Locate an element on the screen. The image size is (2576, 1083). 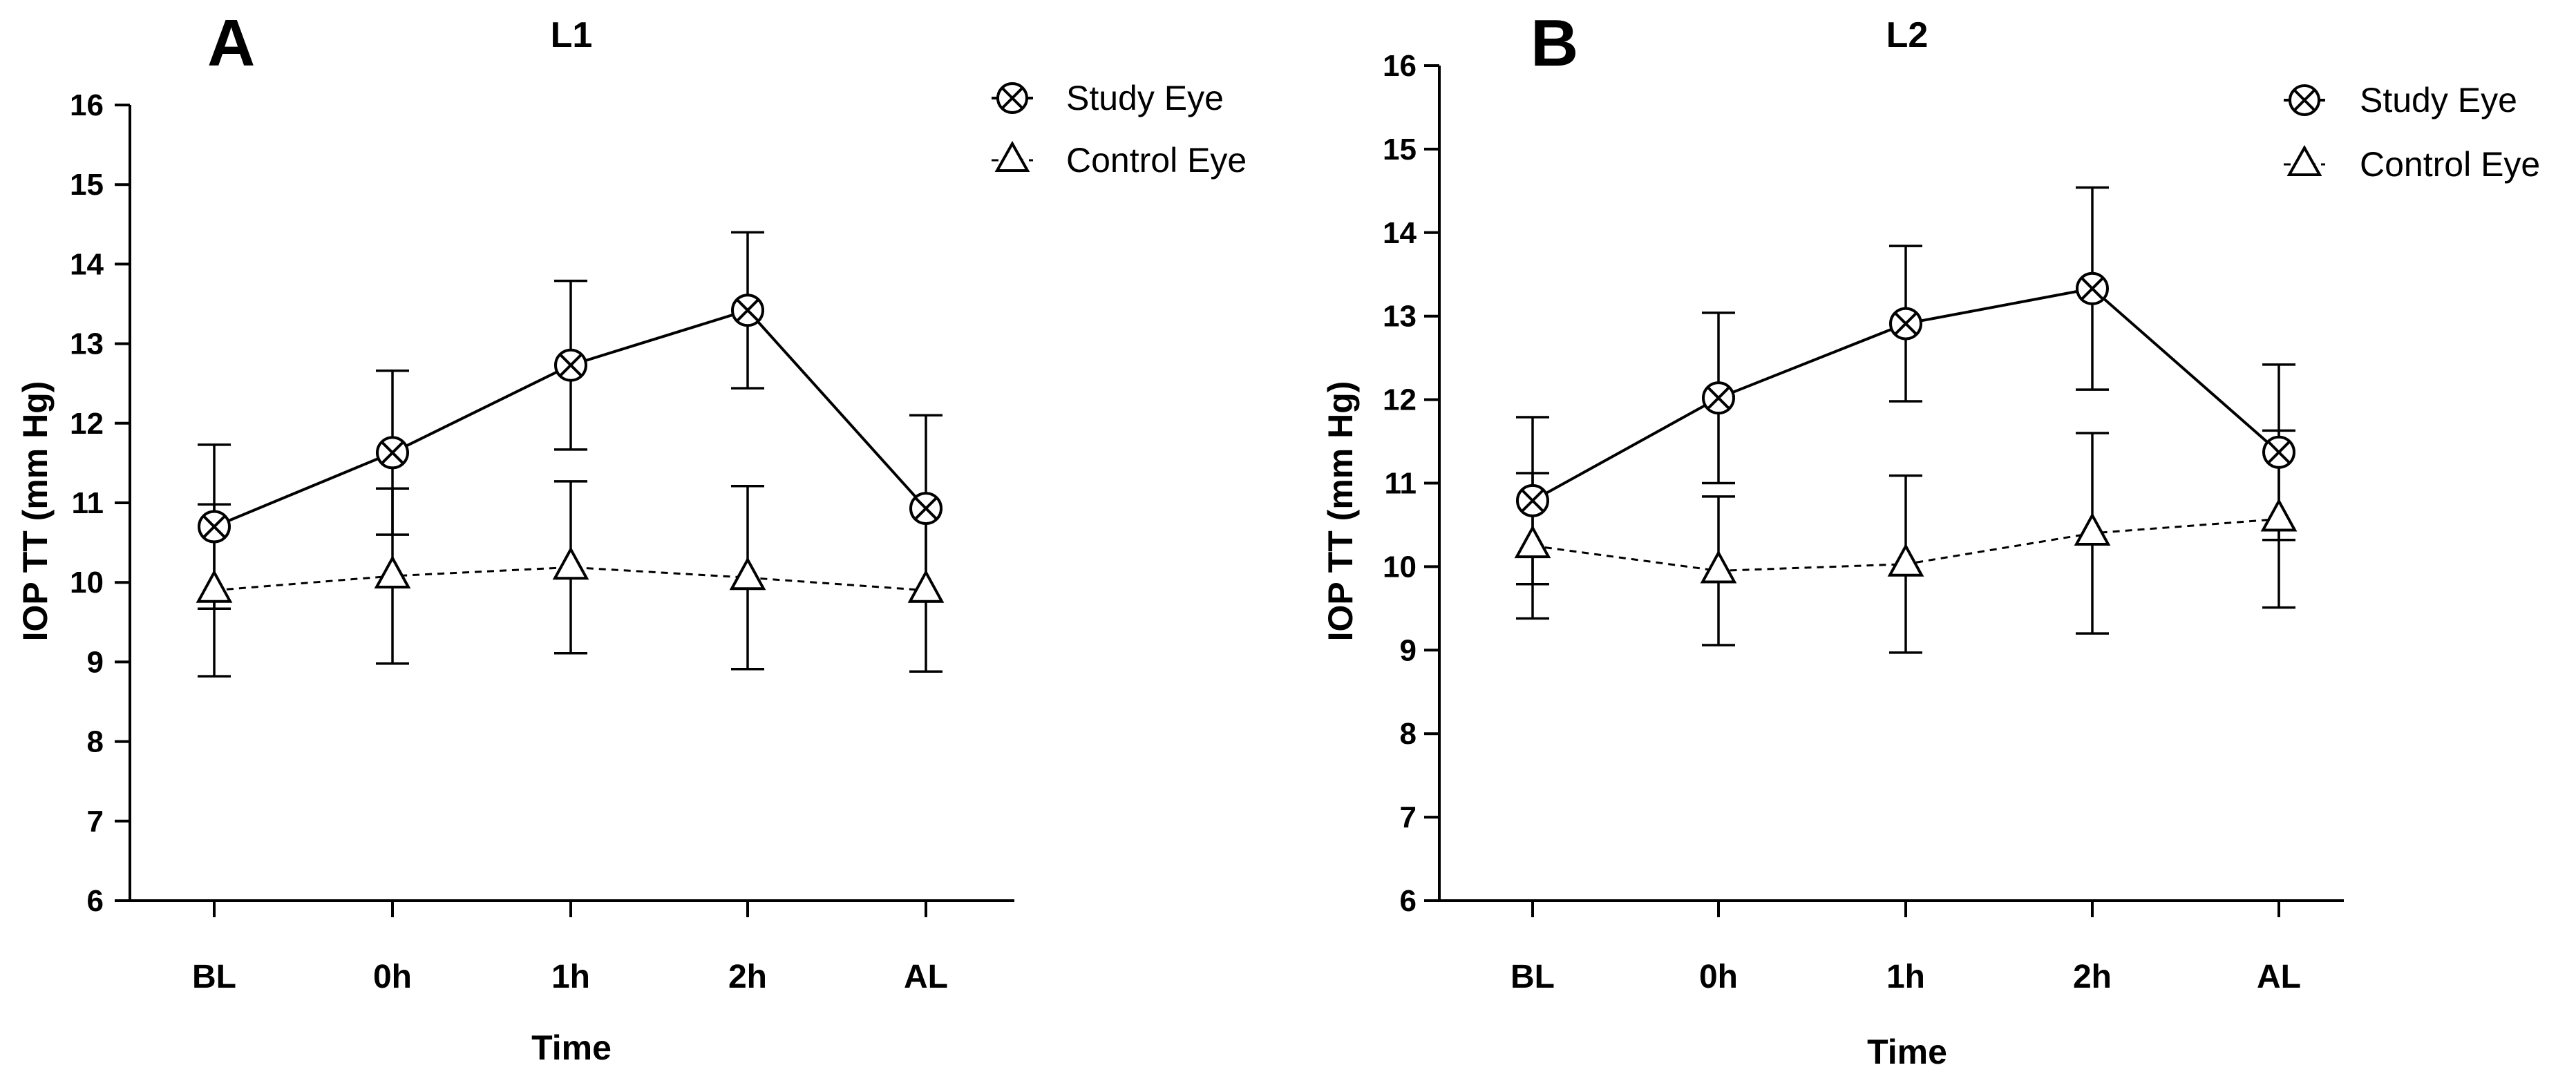
chart-title: L1 is located at coordinates (572, 35).